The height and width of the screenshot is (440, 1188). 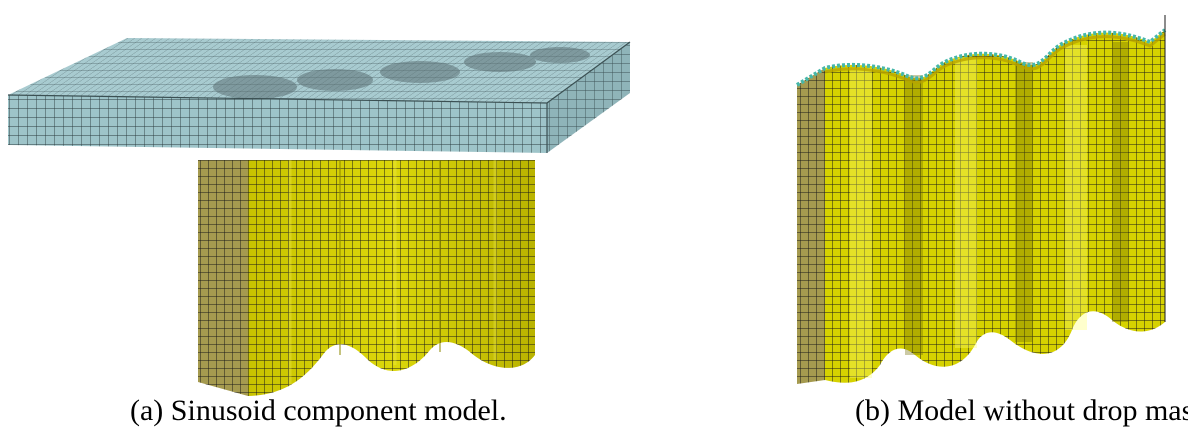 I want to click on caption-panel-a: (a) Sinusoid component model., so click(x=318, y=410).